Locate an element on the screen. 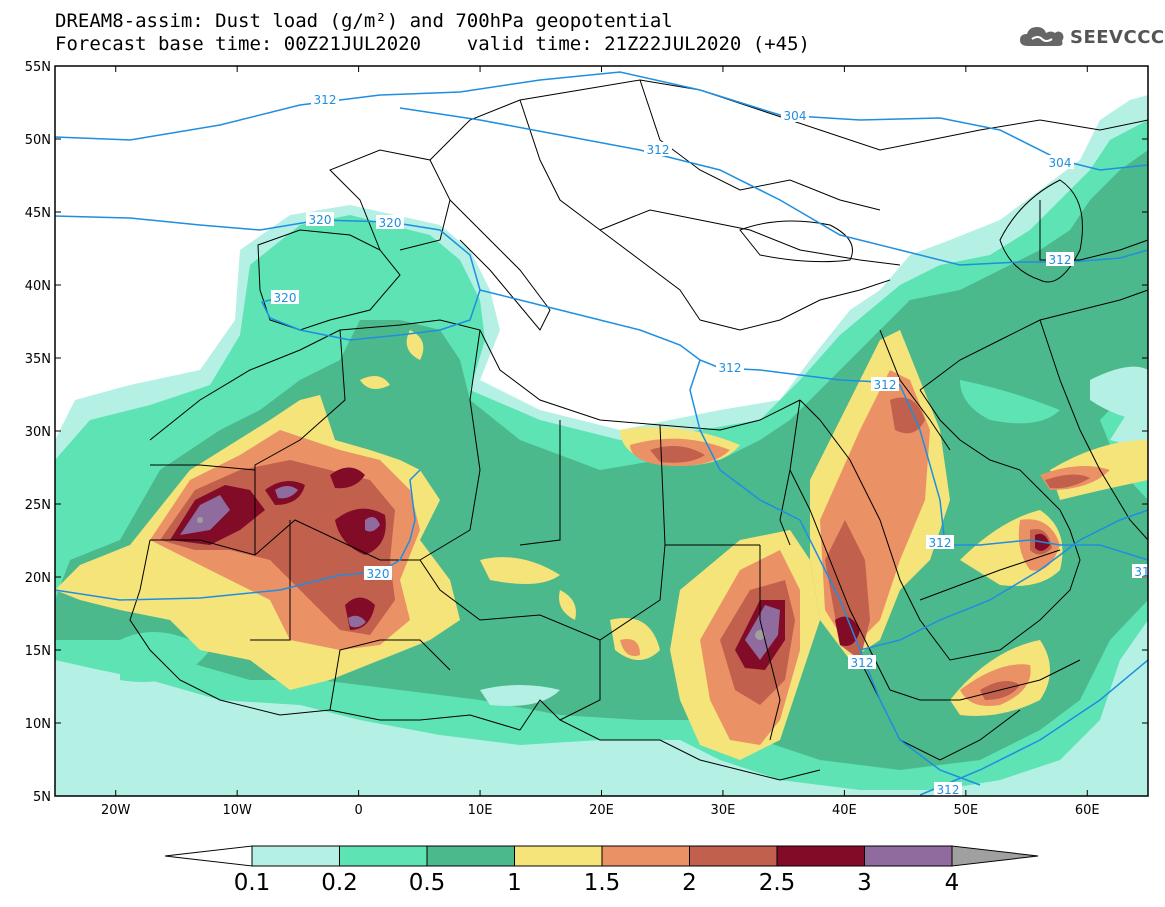 The height and width of the screenshot is (907, 1165). seevccc-logo: SEEVCCC is located at coordinates (1091, 37).